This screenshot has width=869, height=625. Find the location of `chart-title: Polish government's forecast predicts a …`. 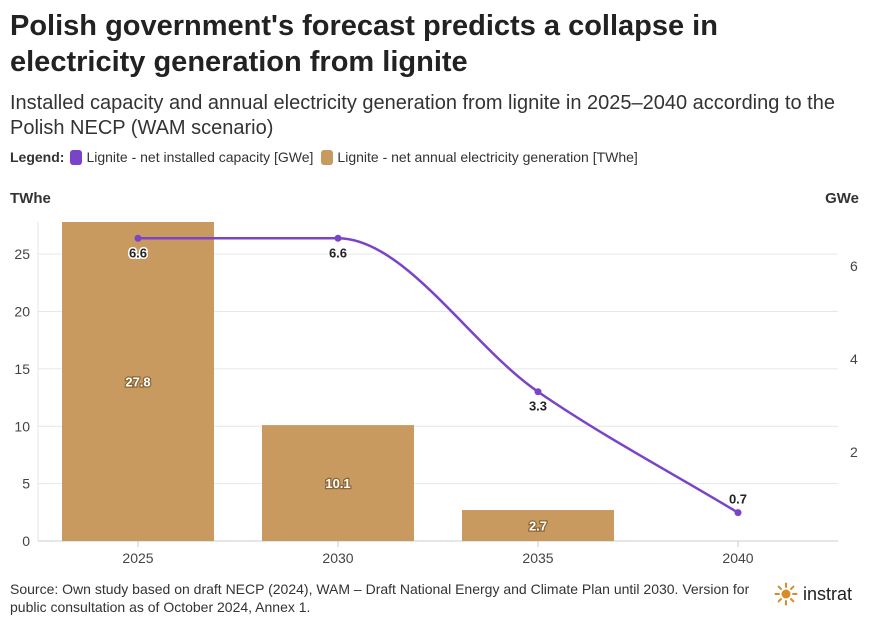

chart-title: Polish government's forecast predicts a … is located at coordinates (364, 44).